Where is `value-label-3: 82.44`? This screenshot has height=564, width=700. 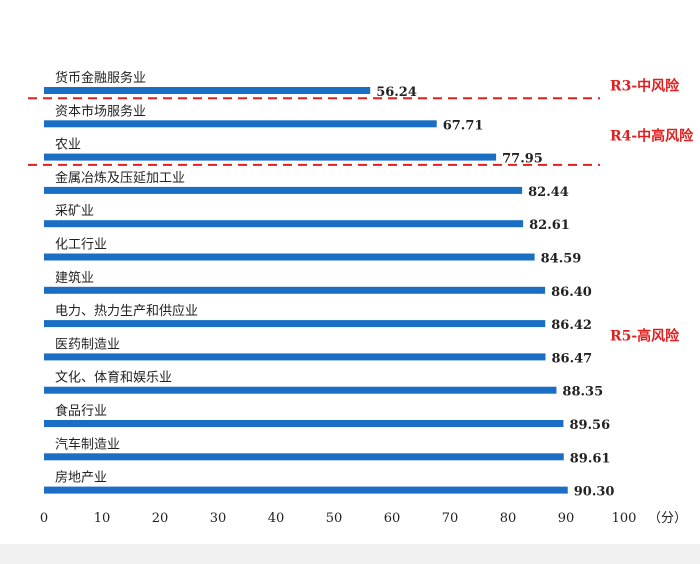
value-label-3: 82.44 is located at coordinates (548, 192).